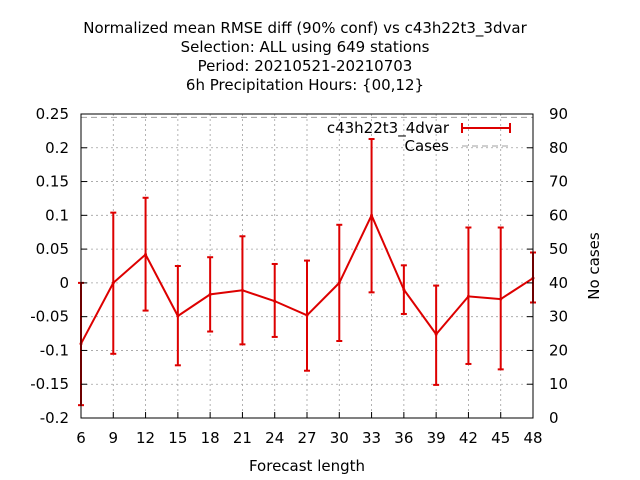 This screenshot has width=640, height=480. I want to click on y-tick-label: 0.2, so click(57, 148).